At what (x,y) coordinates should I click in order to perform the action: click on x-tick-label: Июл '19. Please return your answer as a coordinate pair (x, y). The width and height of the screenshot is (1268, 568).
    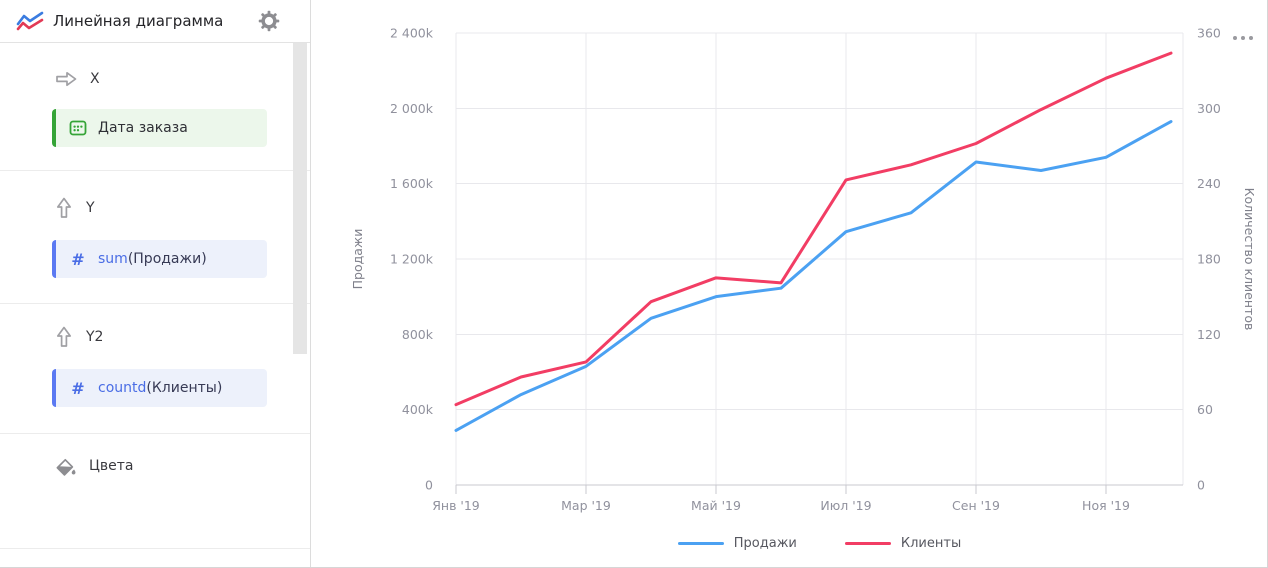
    Looking at the image, I should click on (845, 505).